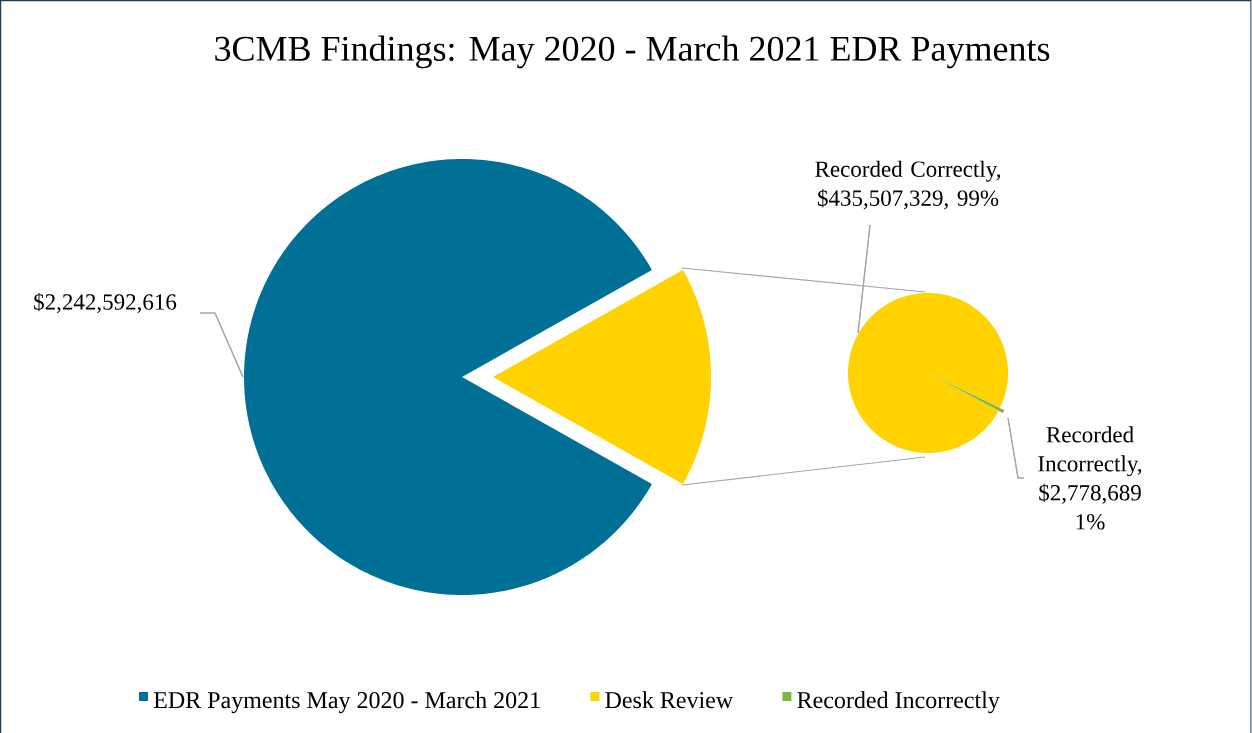 The height and width of the screenshot is (733, 1252). I want to click on legend-label: Desk Review, so click(669, 700).